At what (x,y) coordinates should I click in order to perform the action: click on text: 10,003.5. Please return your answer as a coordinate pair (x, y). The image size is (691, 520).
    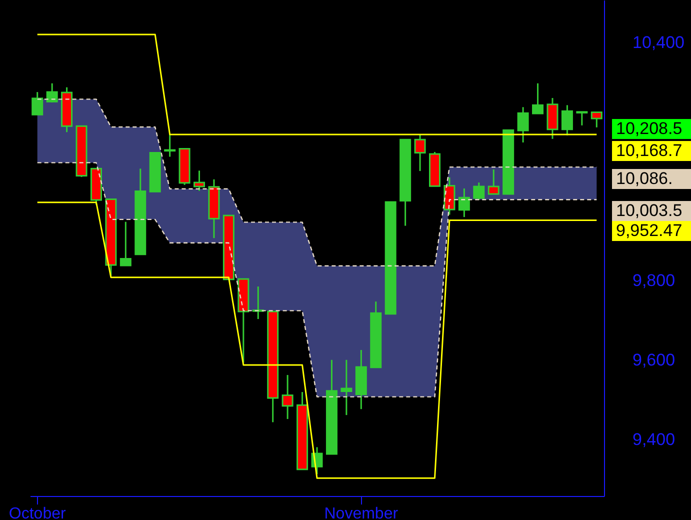
    Looking at the image, I should click on (649, 210).